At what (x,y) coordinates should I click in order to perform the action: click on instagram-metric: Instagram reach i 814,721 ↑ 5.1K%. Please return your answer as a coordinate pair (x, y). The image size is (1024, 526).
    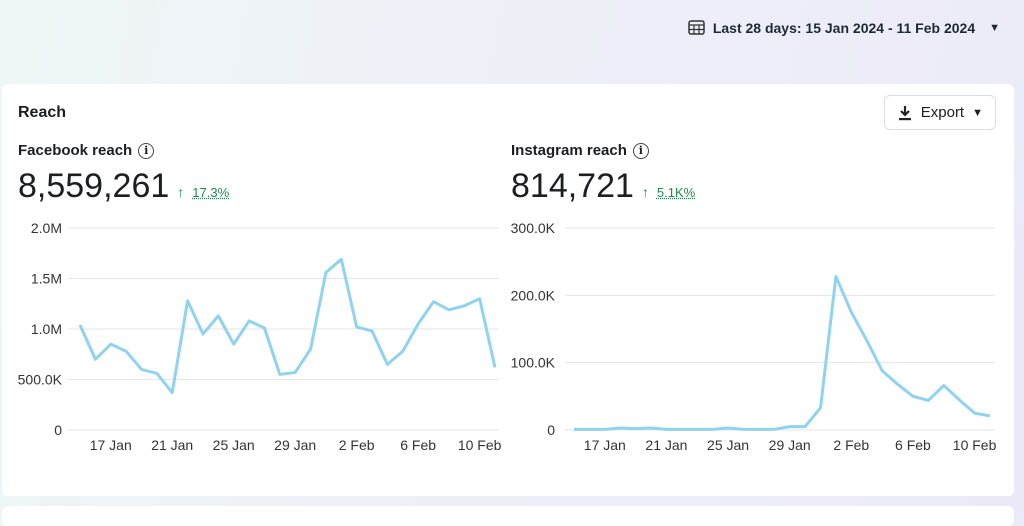
    Looking at the image, I should click on (603, 174).